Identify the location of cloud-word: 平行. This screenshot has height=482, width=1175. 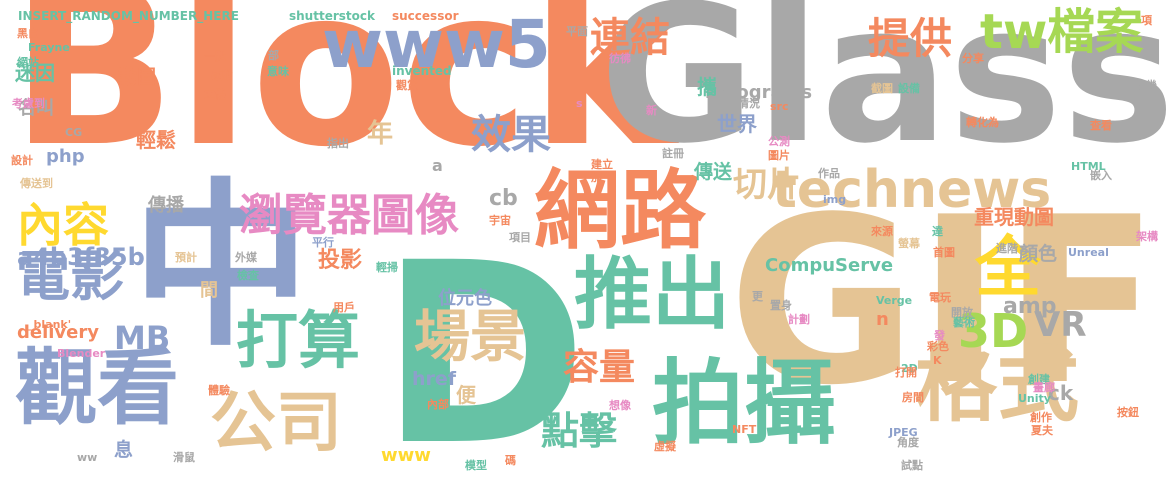
(323, 242).